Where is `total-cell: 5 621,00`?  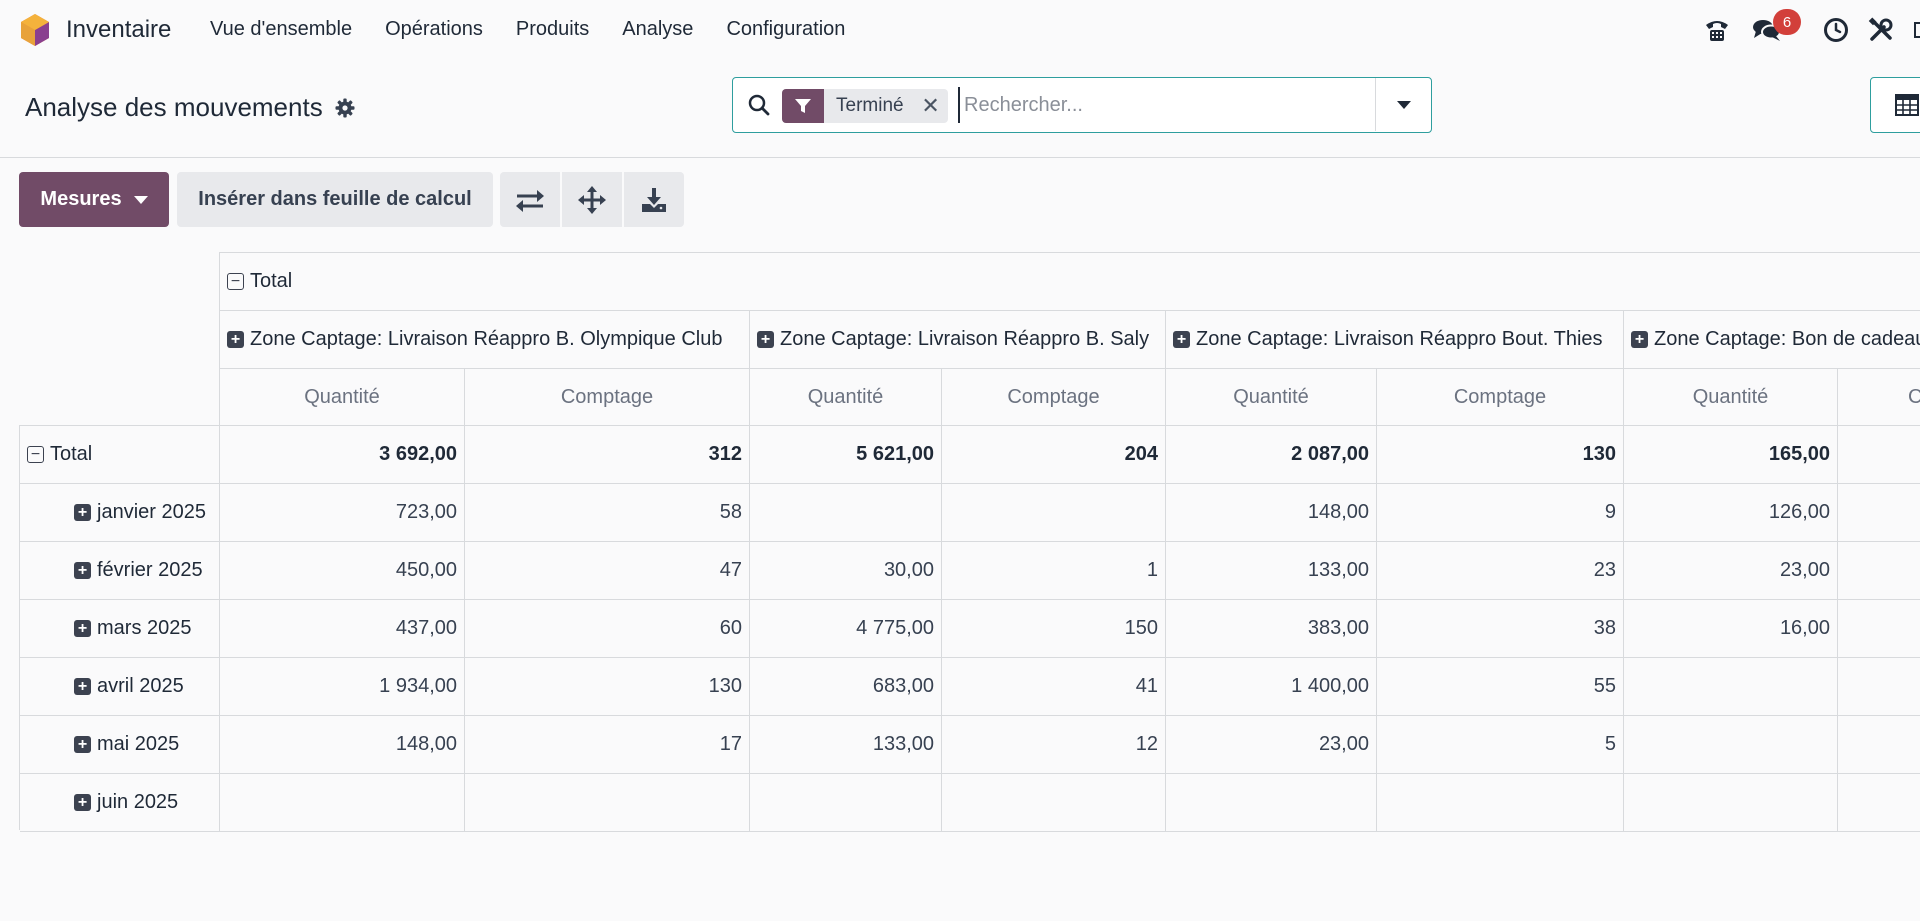 total-cell: 5 621,00 is located at coordinates (846, 455).